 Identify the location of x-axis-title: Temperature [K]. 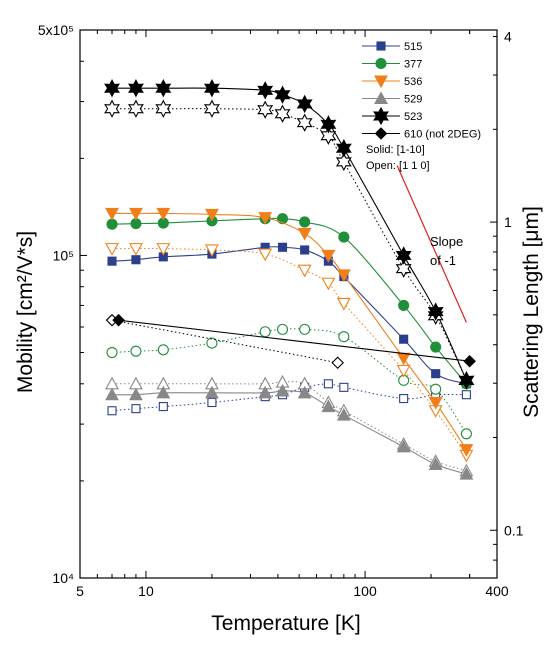
(285, 623).